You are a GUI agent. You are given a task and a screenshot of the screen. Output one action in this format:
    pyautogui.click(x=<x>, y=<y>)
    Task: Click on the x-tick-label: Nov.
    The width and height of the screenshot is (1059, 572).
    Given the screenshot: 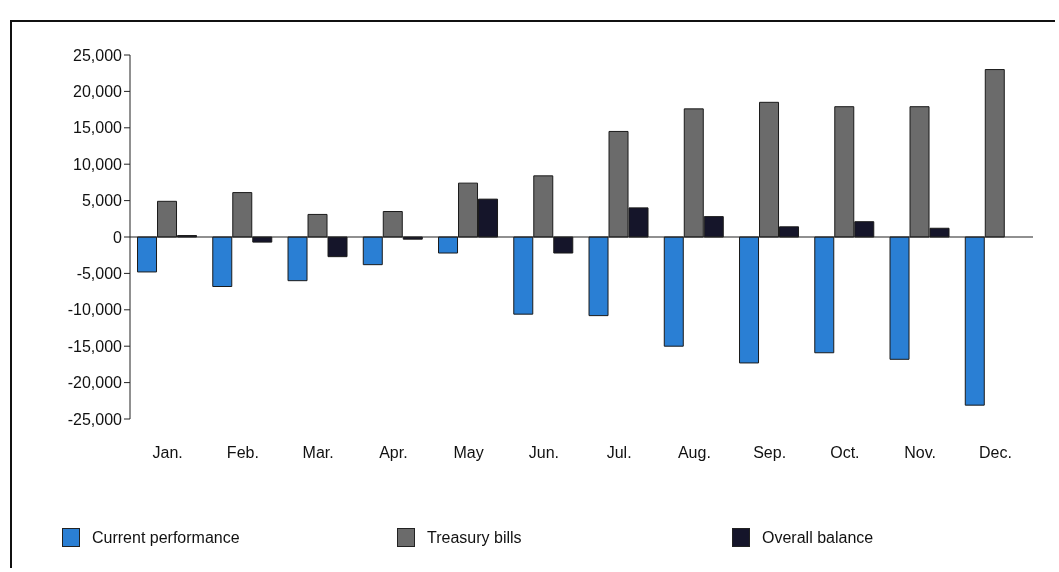 What is the action you would take?
    pyautogui.click(x=920, y=453)
    